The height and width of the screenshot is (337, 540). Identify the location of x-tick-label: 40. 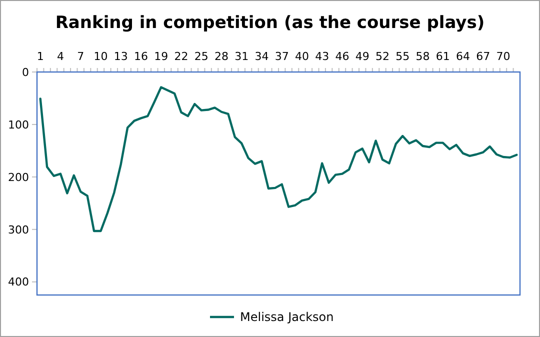
(301, 56).